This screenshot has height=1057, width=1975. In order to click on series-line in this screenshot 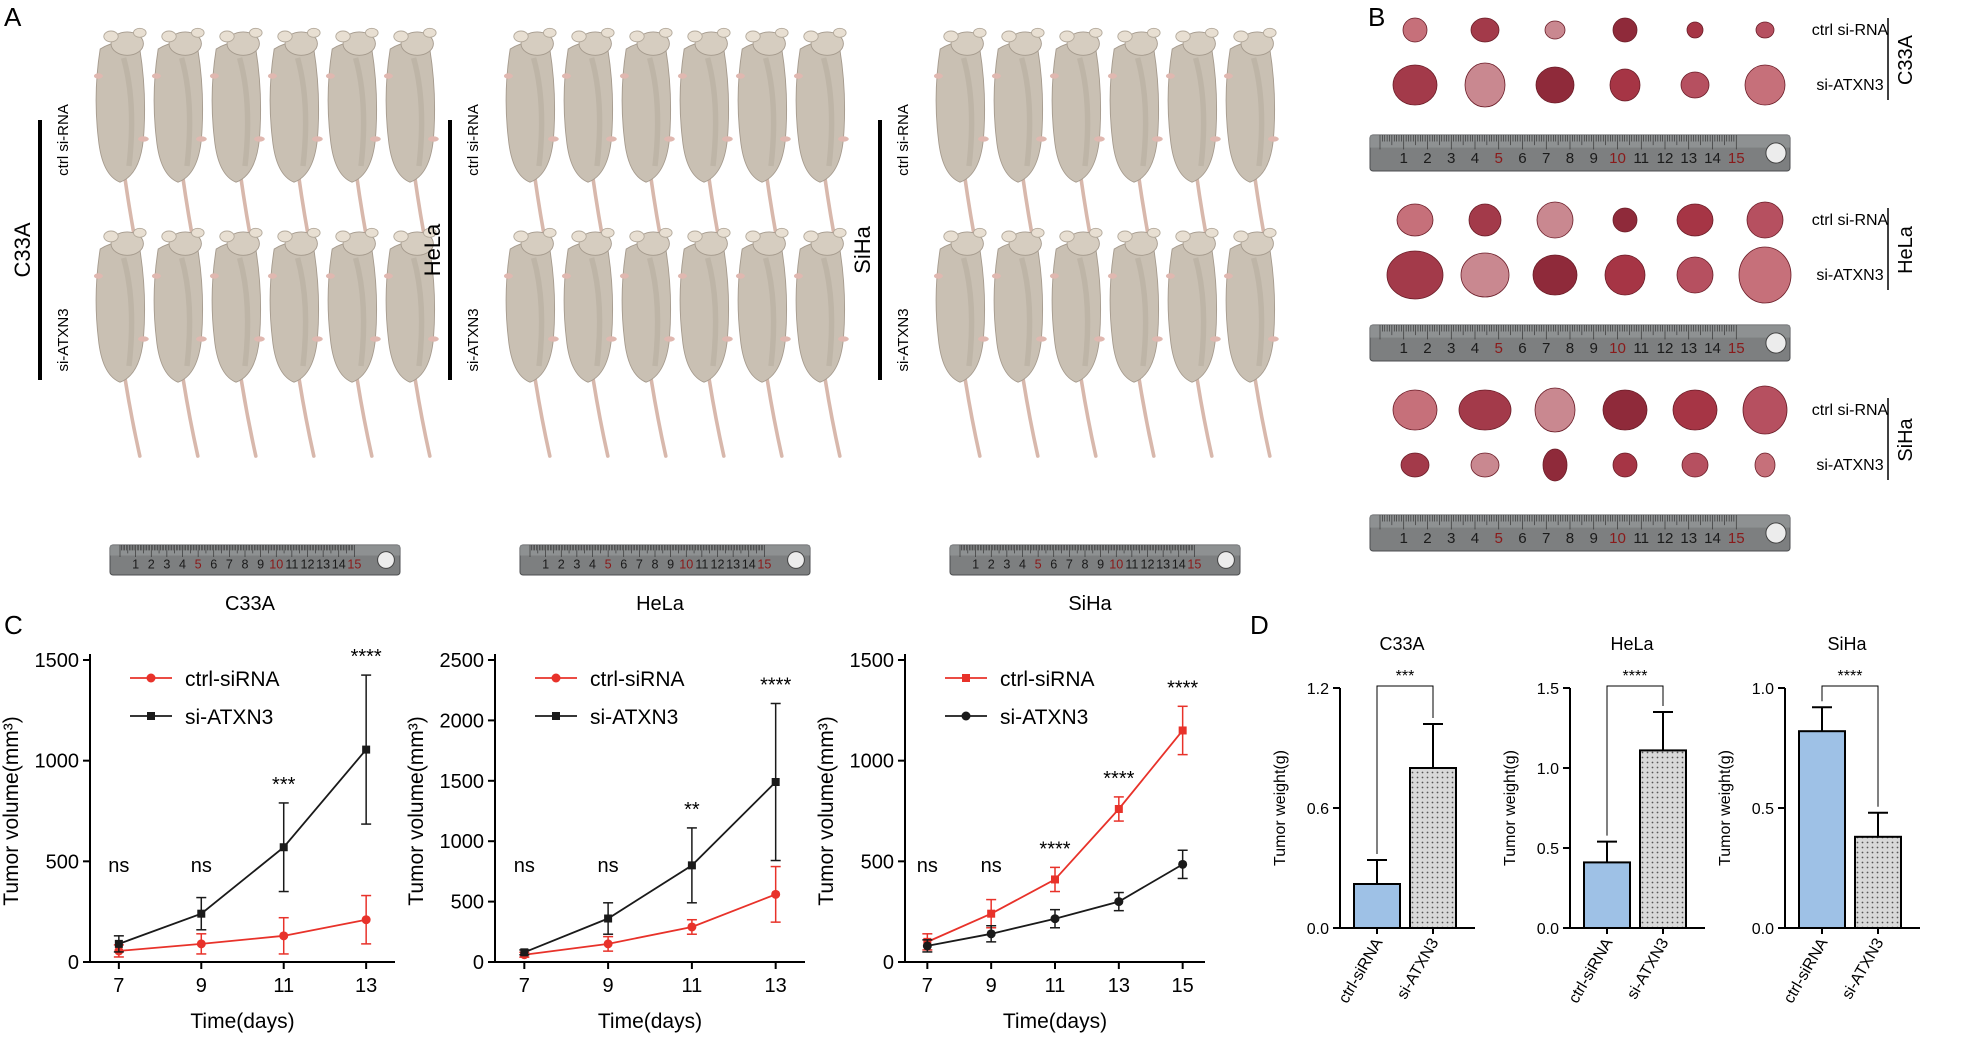, I will do `click(650, 867)`.